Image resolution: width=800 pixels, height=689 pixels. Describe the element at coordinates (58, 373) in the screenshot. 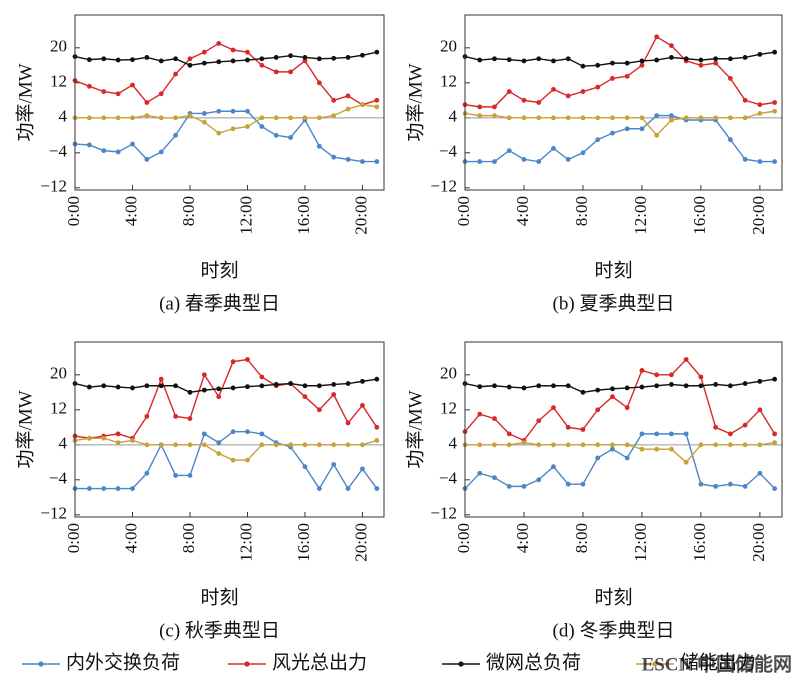

I see `y-tick-label: 20` at that location.